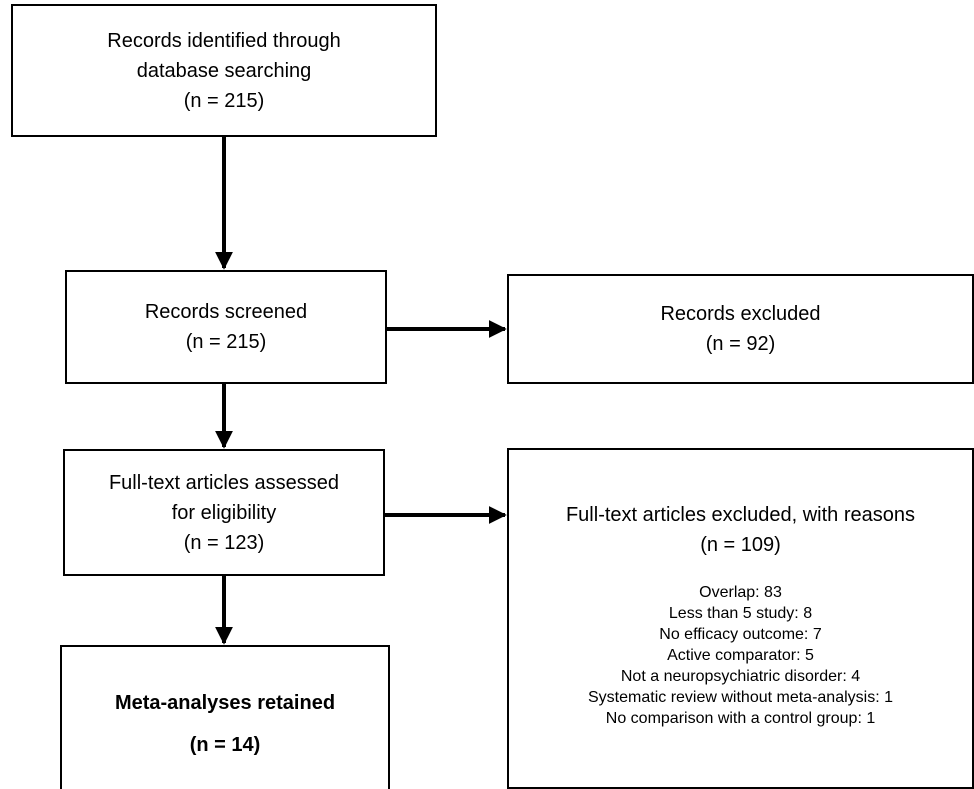 This screenshot has height=789, width=974. Describe the element at coordinates (226, 312) in the screenshot. I see `screened-label: Records screened` at that location.